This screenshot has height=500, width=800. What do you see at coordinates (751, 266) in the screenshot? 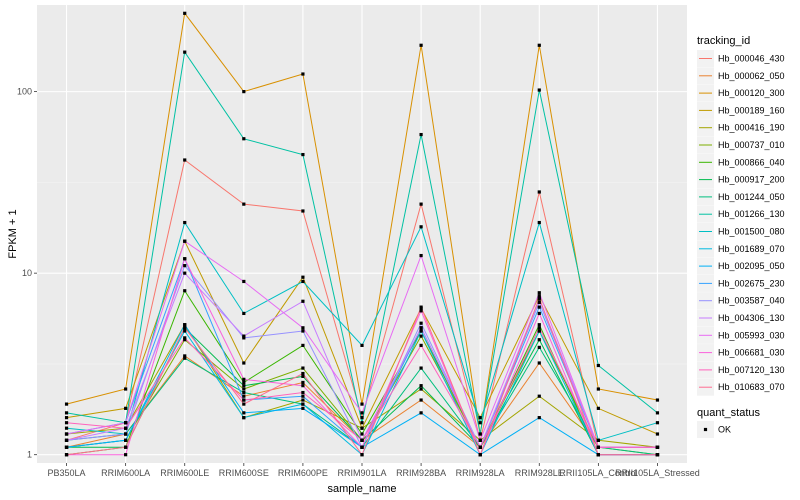
I see `legend-label: Hb_002095_050` at bounding box center [751, 266].